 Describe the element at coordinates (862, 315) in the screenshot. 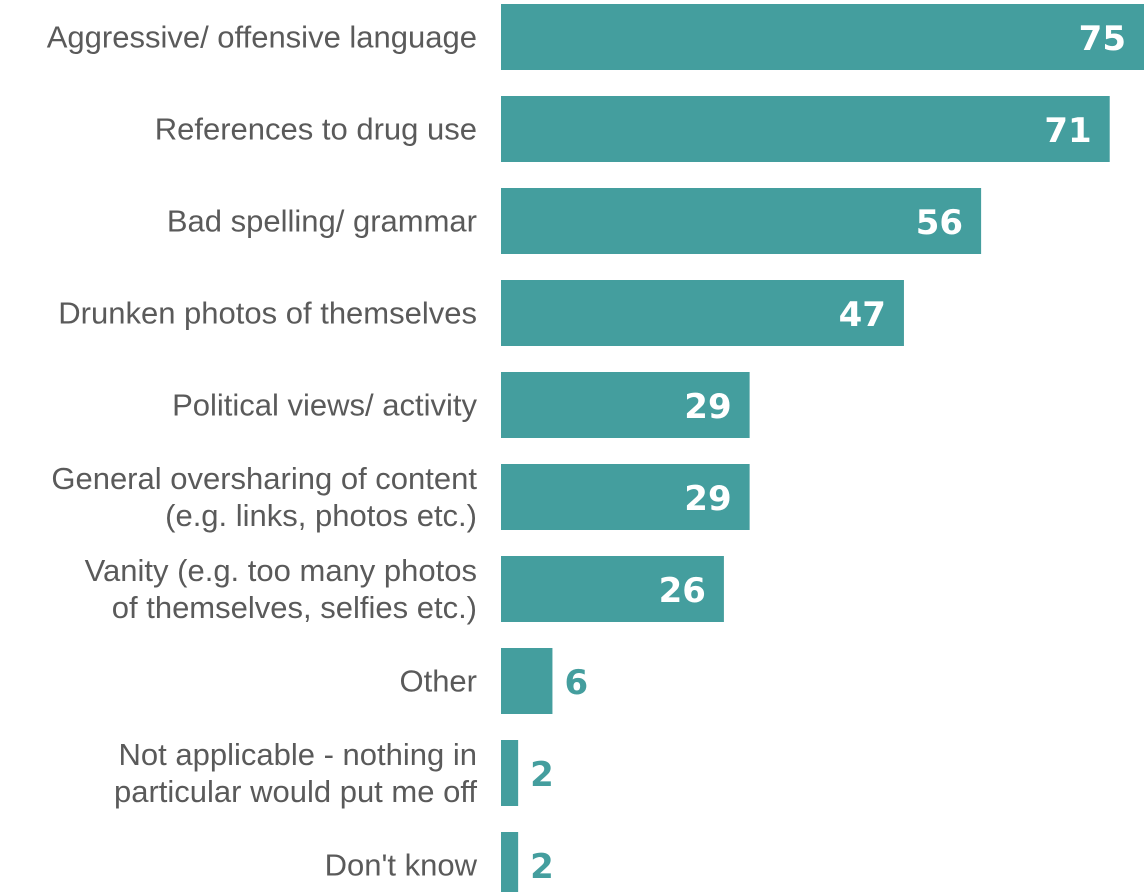

I see `value-label: 47` at that location.